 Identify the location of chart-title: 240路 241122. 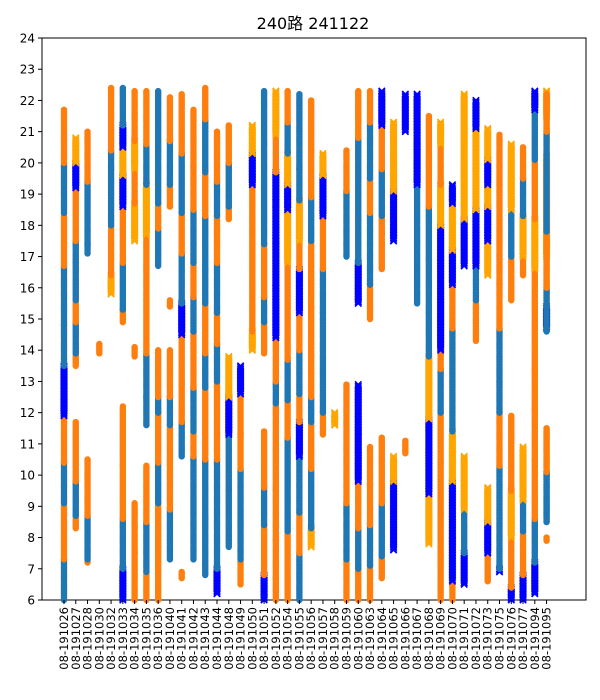
(313, 23).